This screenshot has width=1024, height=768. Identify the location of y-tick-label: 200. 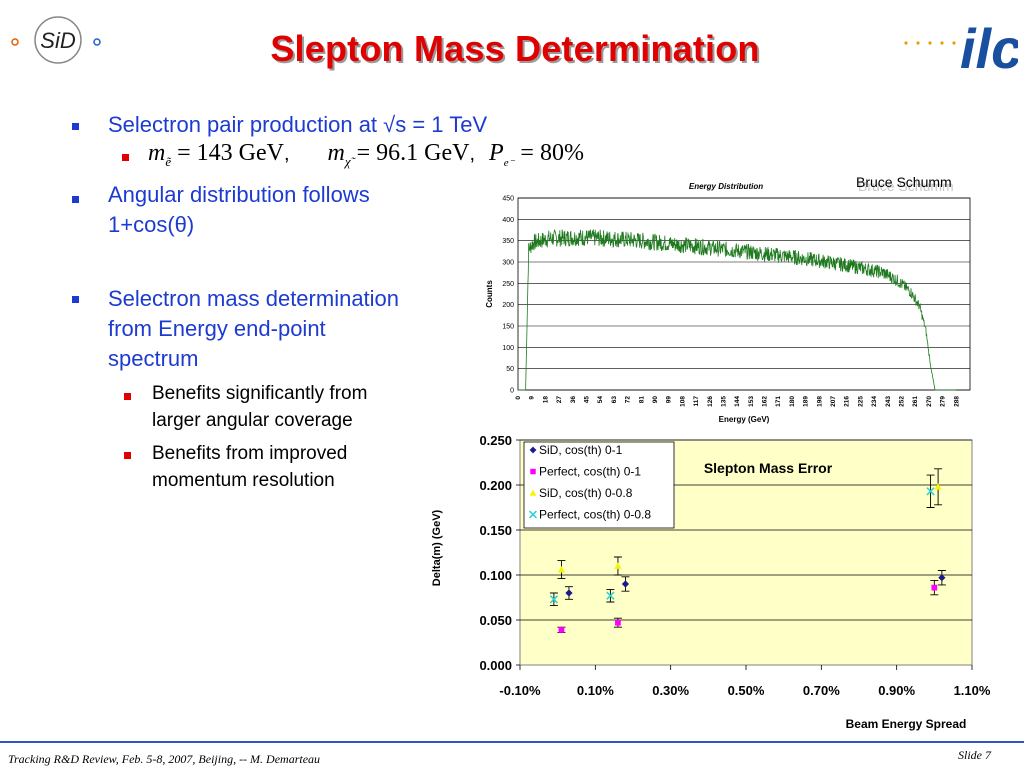
(508, 305).